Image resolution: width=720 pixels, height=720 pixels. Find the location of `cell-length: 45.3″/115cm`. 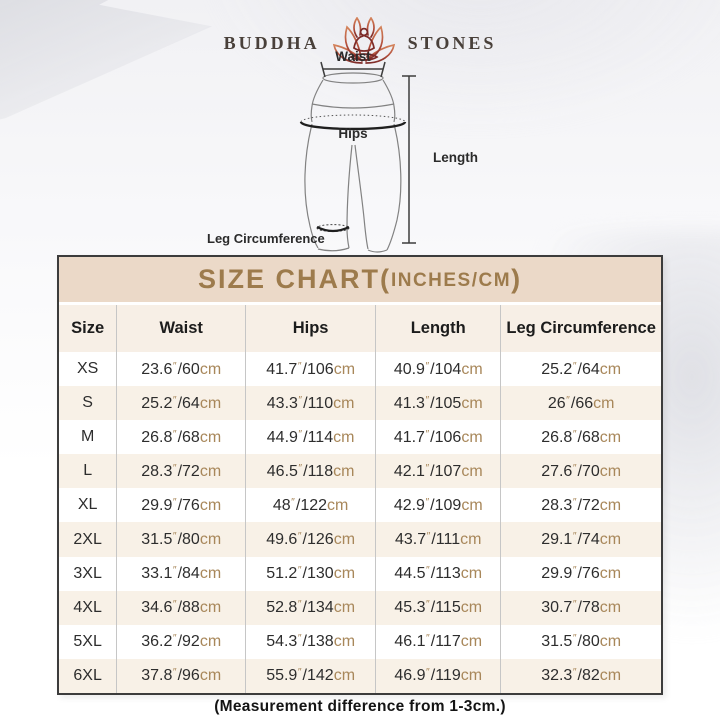

cell-length: 45.3″/115cm is located at coordinates (438, 607).